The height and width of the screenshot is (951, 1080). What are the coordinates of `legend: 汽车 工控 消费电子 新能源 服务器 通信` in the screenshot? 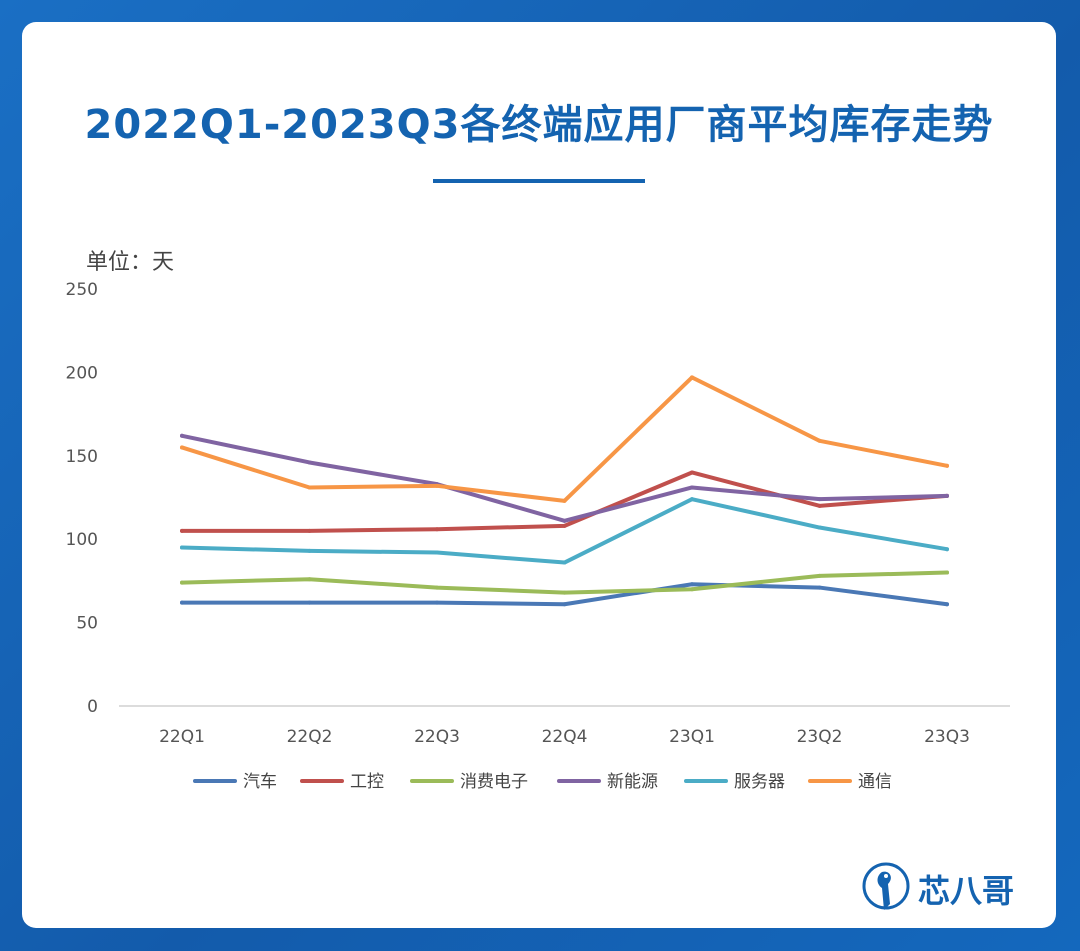 It's located at (542, 782).